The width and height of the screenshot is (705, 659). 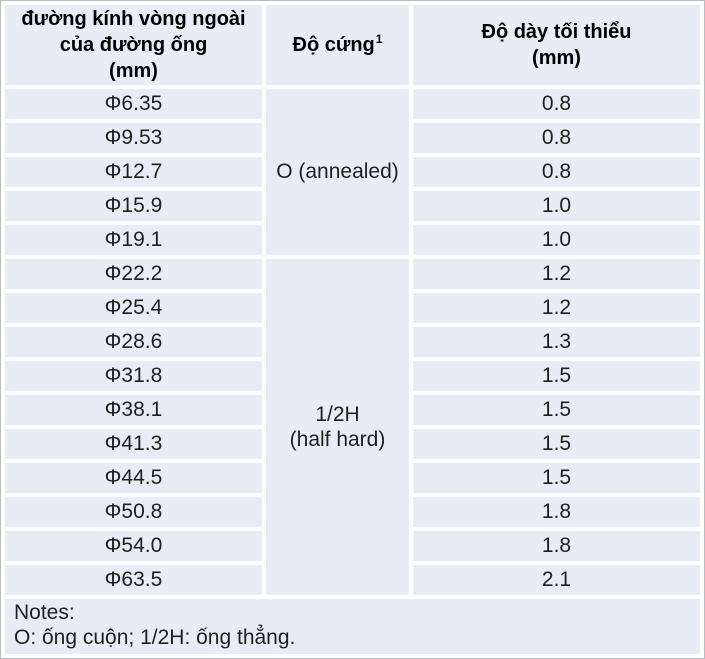 I want to click on notes-title: Notes:, so click(x=44, y=612).